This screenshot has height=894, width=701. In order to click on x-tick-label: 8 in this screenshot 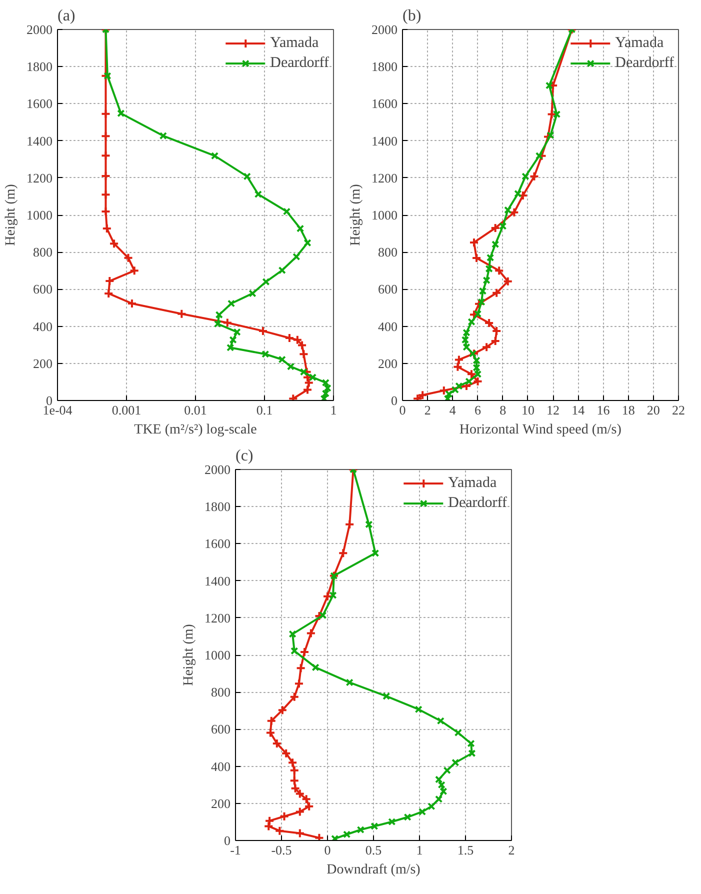, I will do `click(503, 410)`.